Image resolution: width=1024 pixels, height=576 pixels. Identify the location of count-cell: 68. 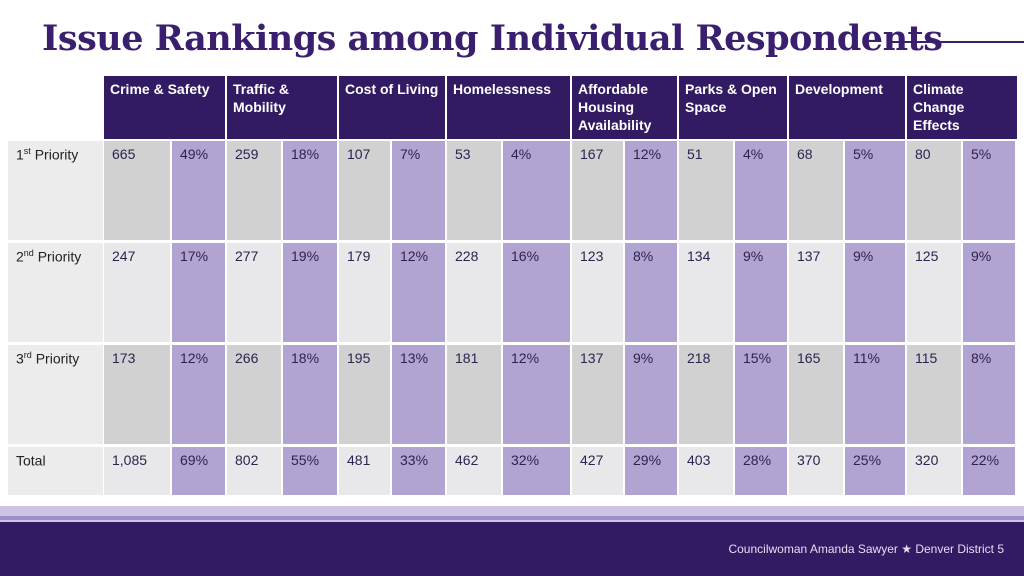
(816, 190).